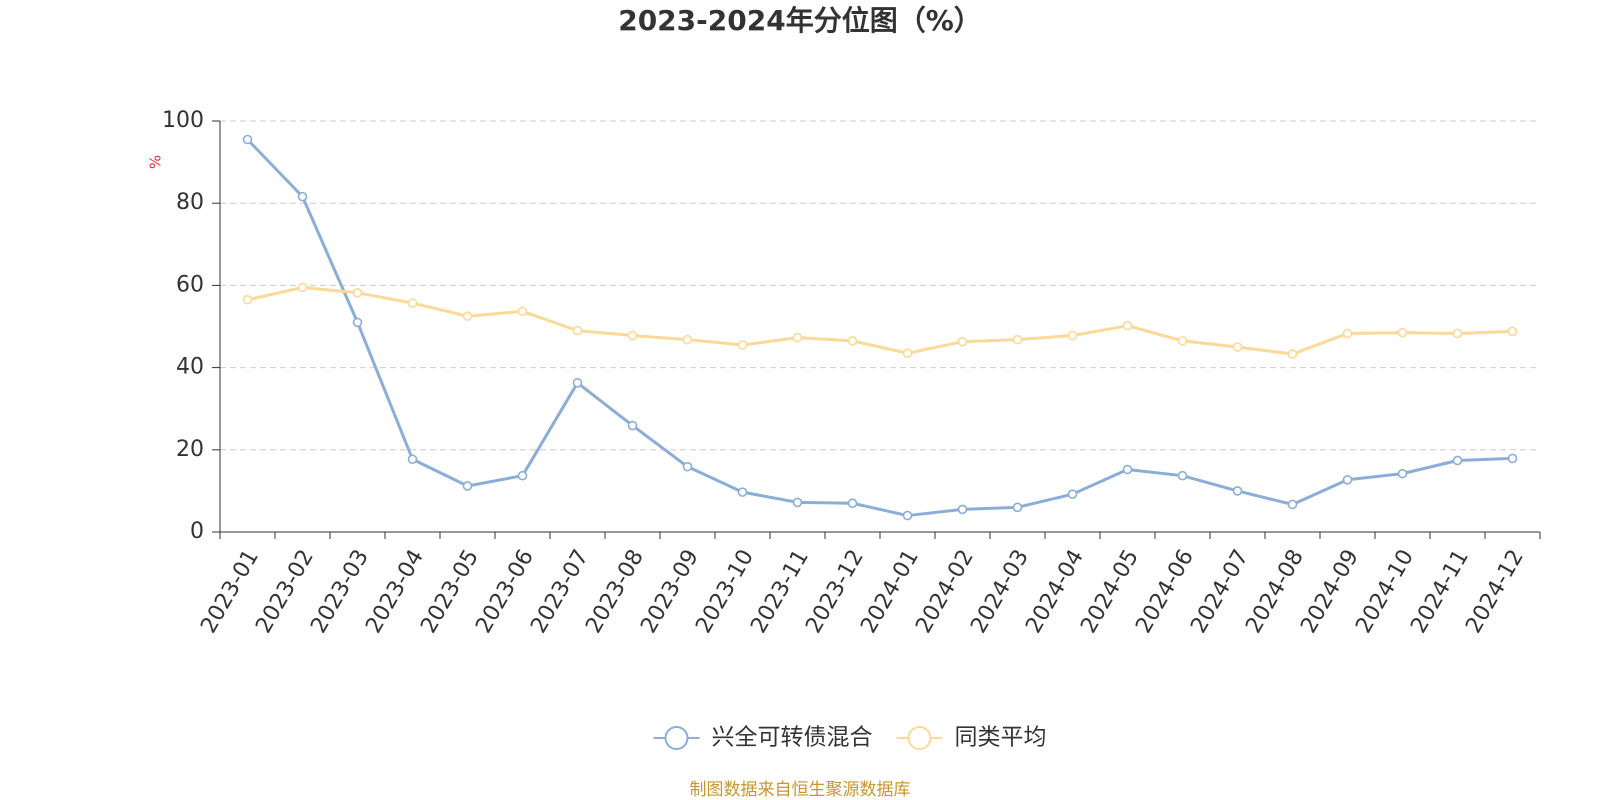 The image size is (1600, 800). What do you see at coordinates (800, 790) in the screenshot?
I see `source-note: 制图数据来自恒生聚源数据库` at bounding box center [800, 790].